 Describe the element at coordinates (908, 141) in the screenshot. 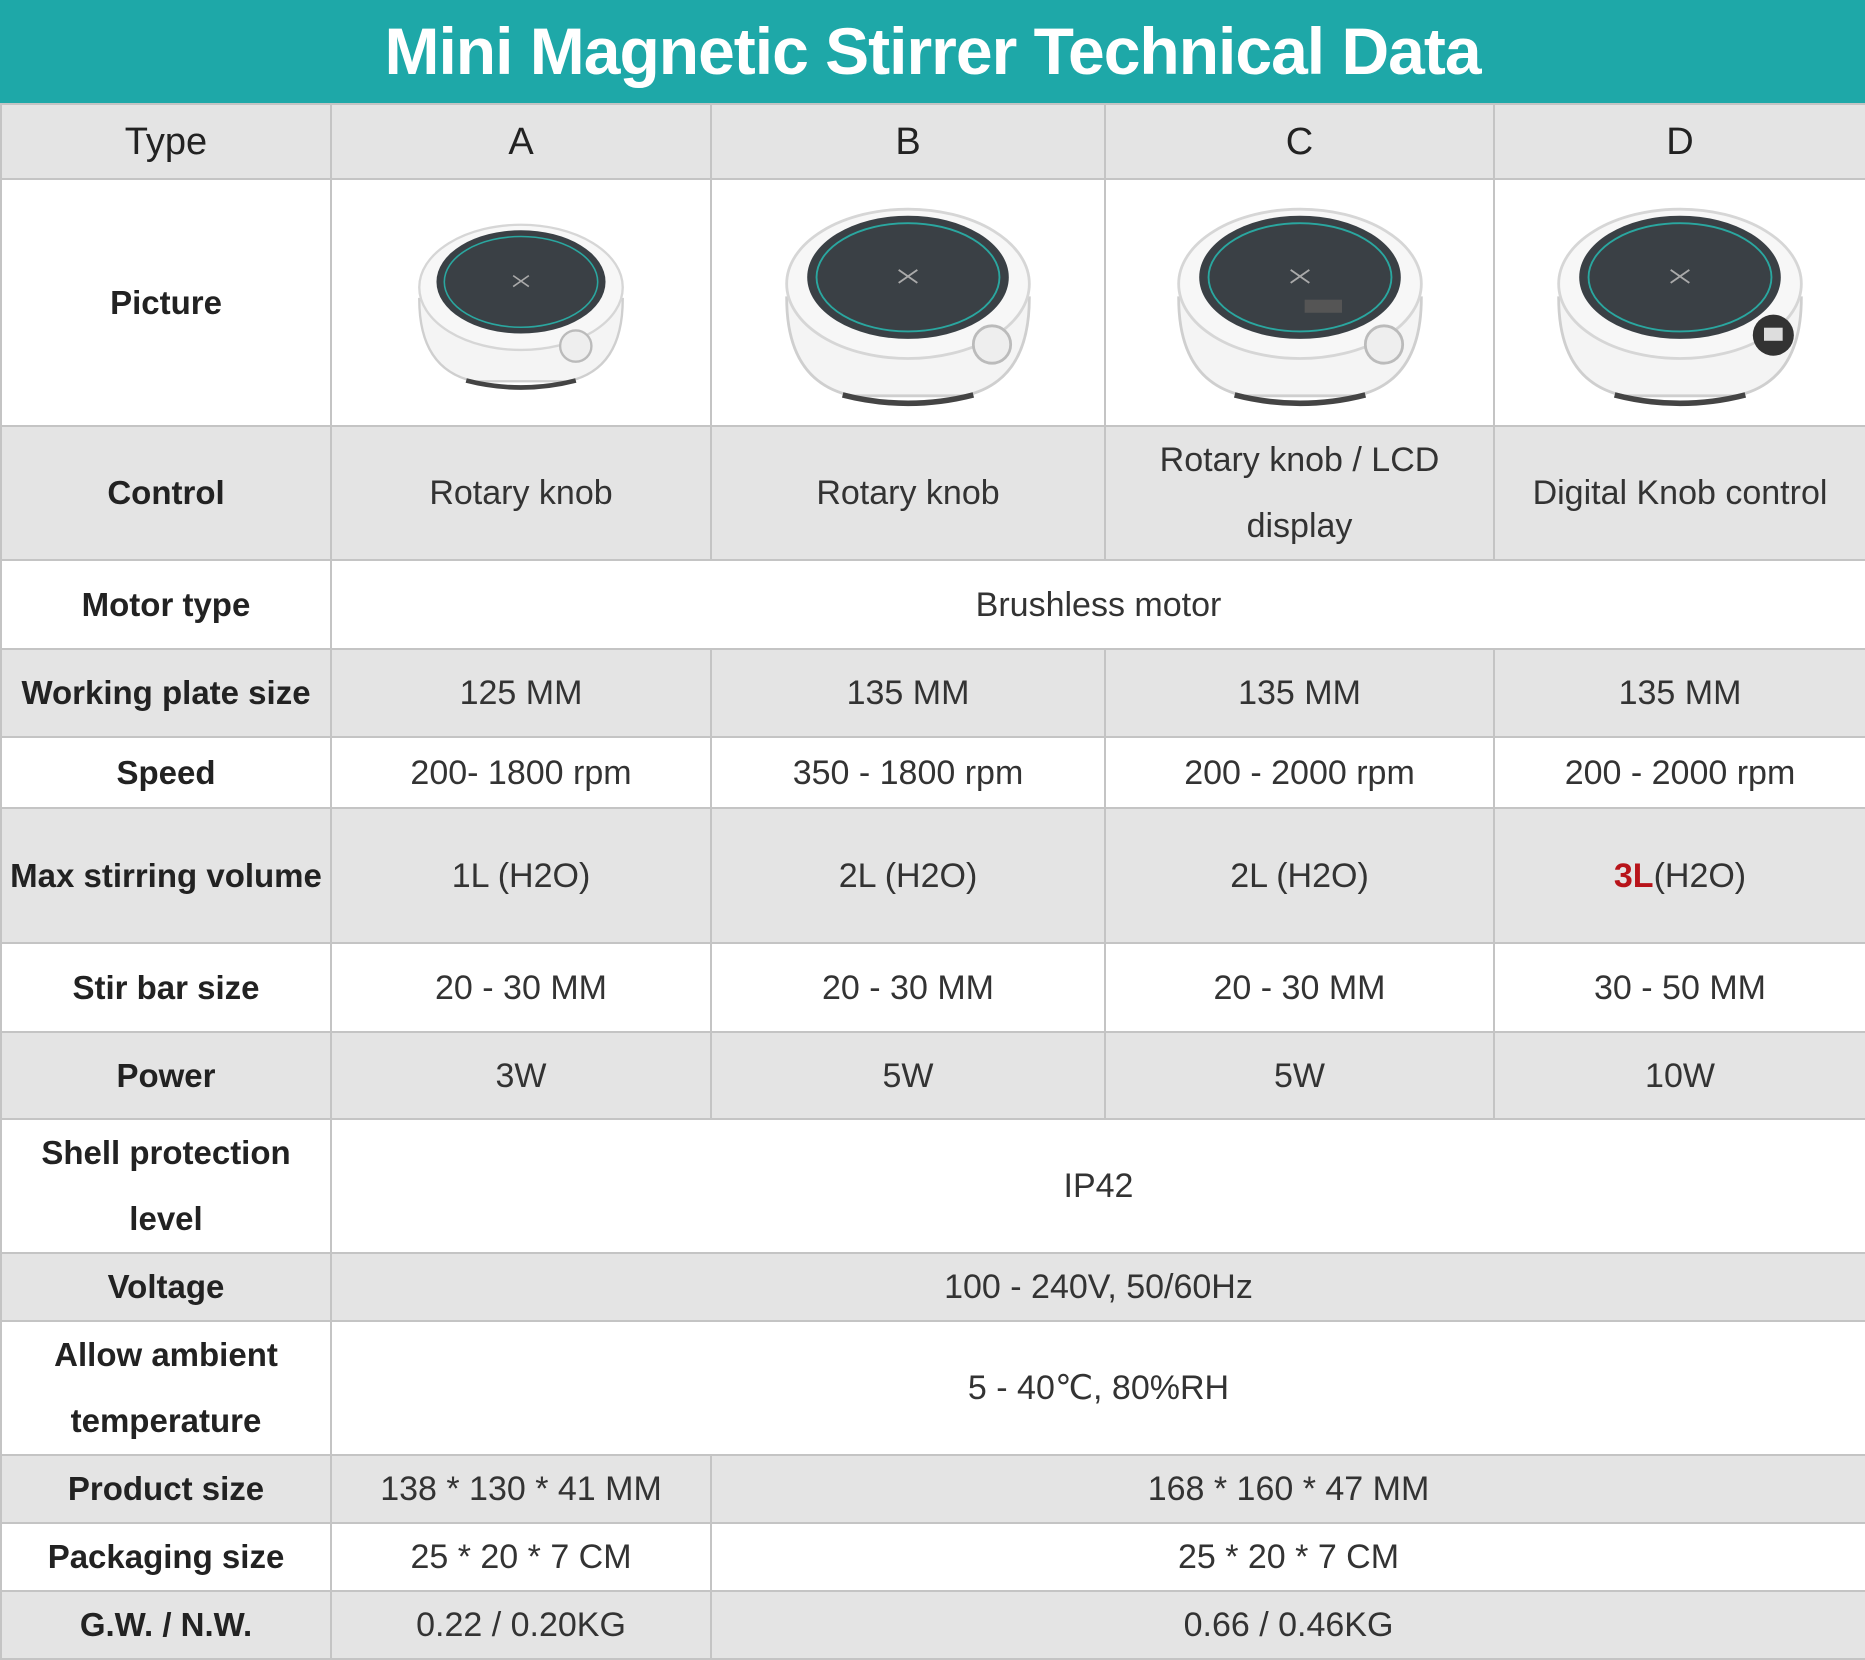

I see `header-cell: B` at that location.